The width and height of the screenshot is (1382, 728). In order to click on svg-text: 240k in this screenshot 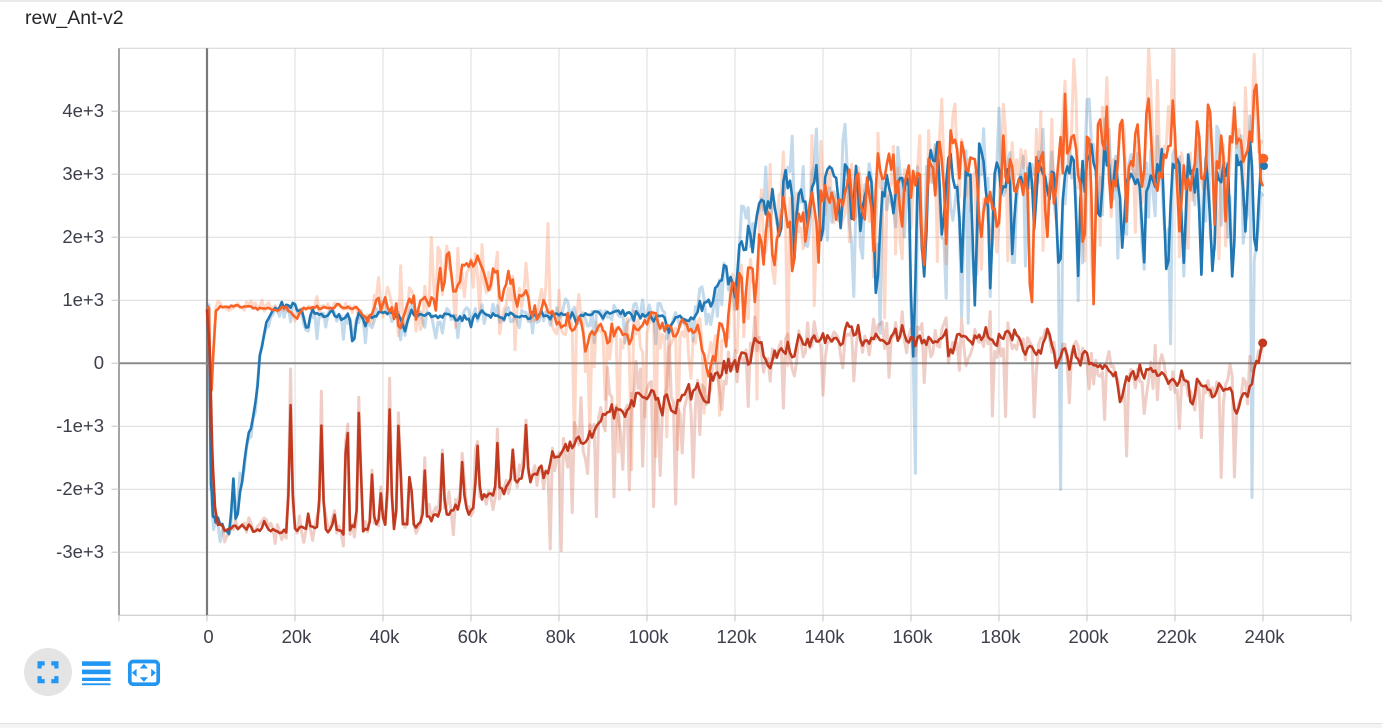, I will do `click(1264, 636)`.